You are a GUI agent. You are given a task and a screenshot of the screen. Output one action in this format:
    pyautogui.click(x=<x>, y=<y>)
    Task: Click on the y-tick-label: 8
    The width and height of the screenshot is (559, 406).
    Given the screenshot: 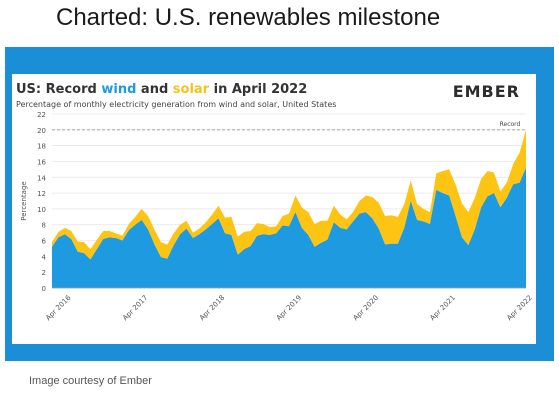 What is the action you would take?
    pyautogui.click(x=44, y=226)
    